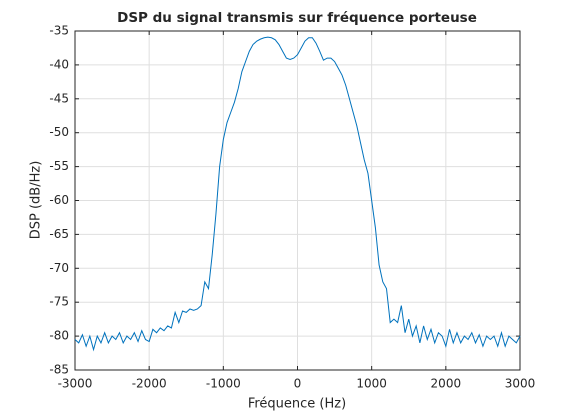 This screenshot has height=417, width=575. I want to click on y-tick-label: -60, so click(59, 200).